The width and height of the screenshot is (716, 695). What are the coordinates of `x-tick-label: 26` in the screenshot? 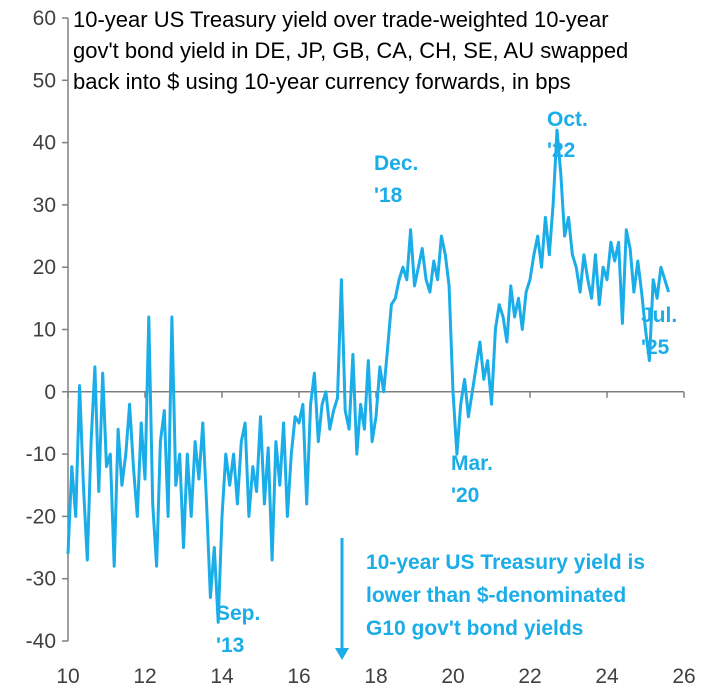 It's located at (683, 676).